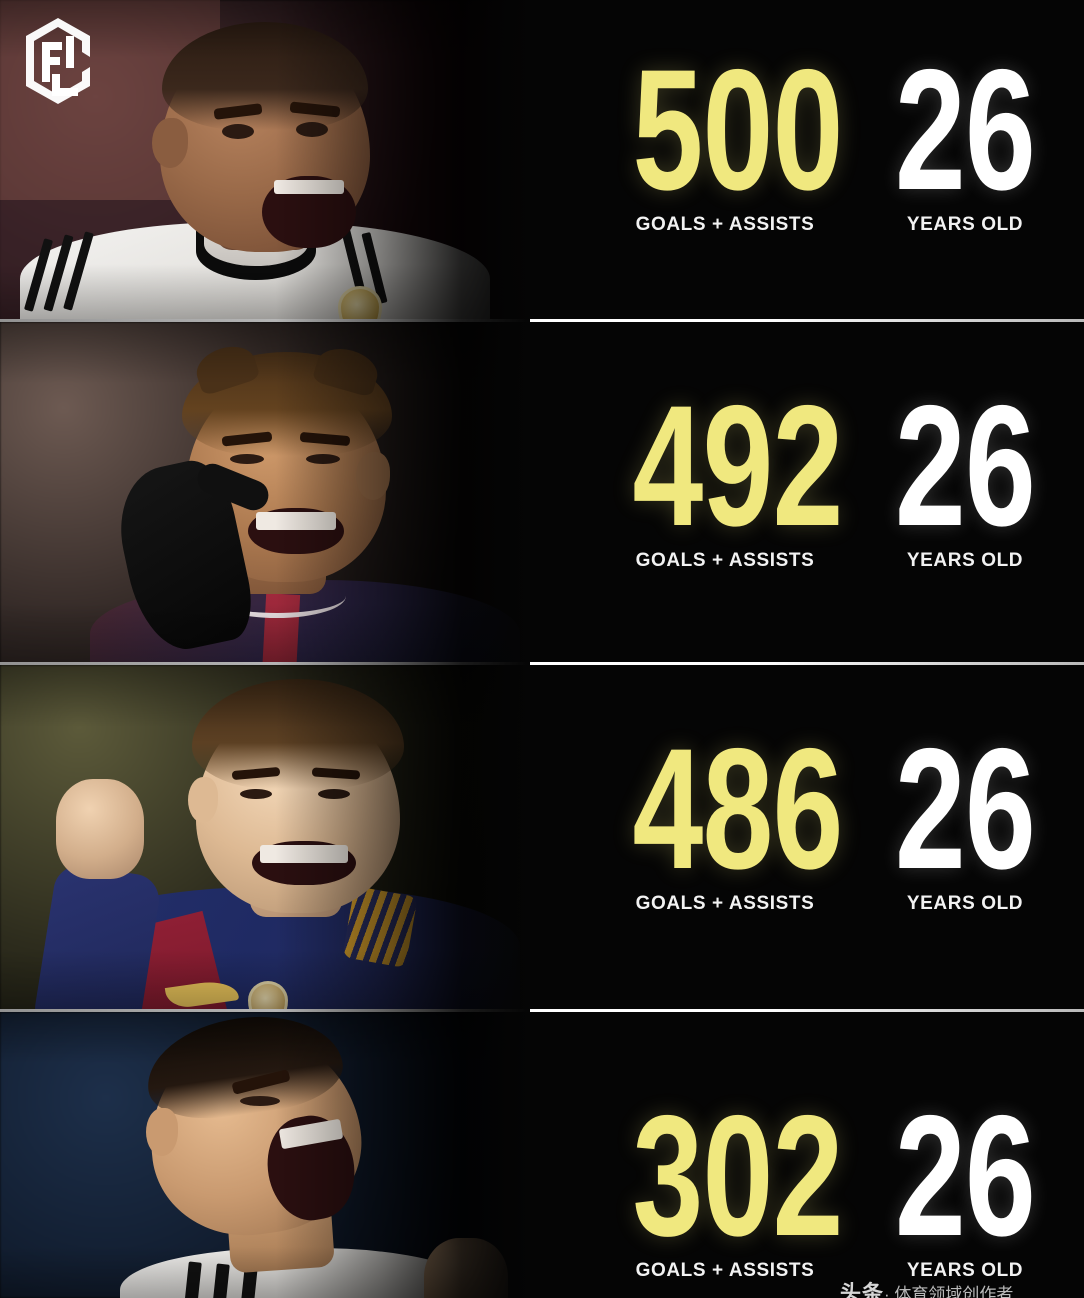 This screenshot has height=1298, width=1084. What do you see at coordinates (862, 1290) in the screenshot?
I see `watermark-text: 头条` at bounding box center [862, 1290].